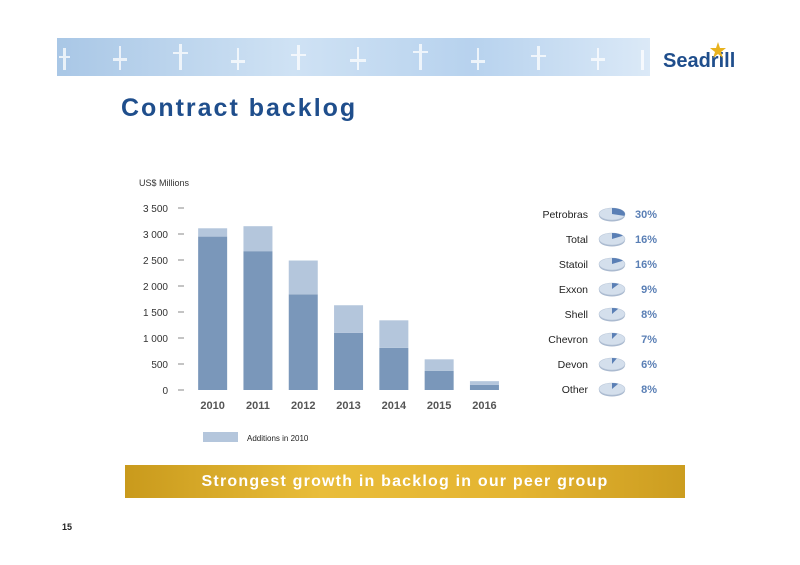  I want to click on page-title: Contract backlog, so click(239, 108).